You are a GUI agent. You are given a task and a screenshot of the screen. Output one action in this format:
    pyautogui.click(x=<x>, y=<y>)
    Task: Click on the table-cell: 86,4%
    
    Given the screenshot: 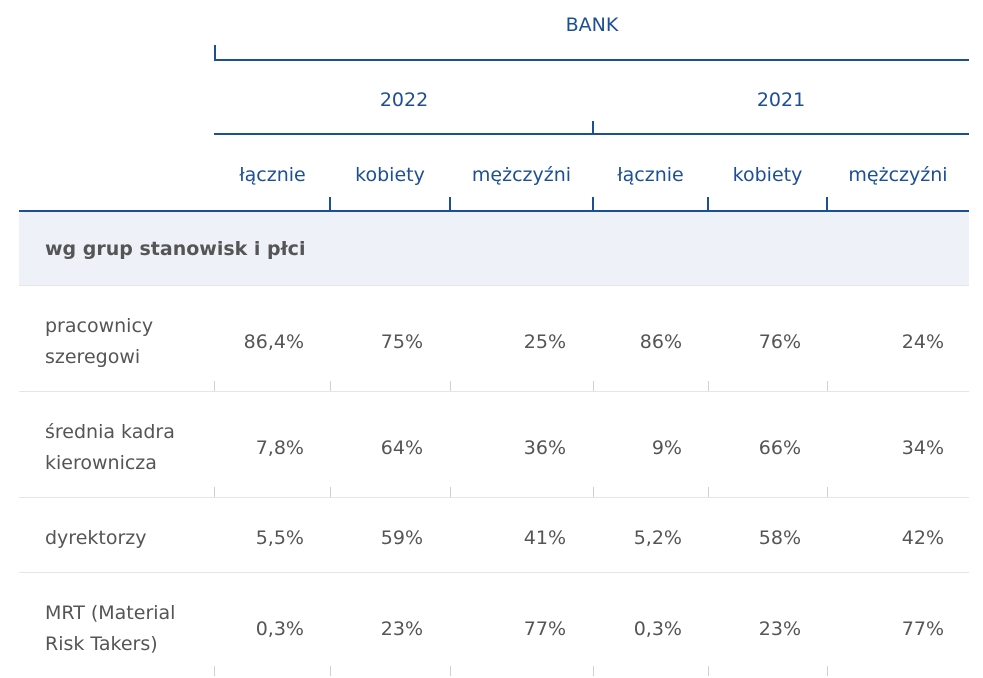 What is the action you would take?
    pyautogui.click(x=273, y=342)
    